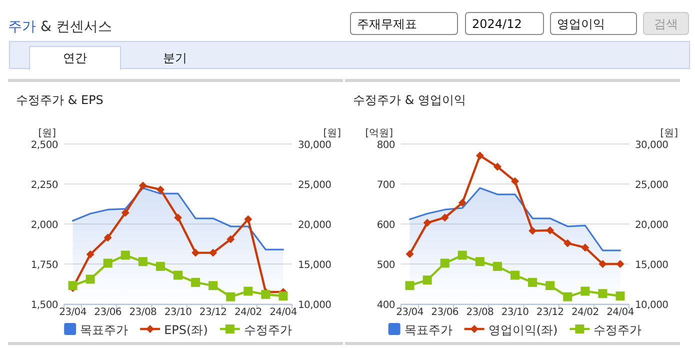  I want to click on y-tick-label: 2,250, so click(44, 185).